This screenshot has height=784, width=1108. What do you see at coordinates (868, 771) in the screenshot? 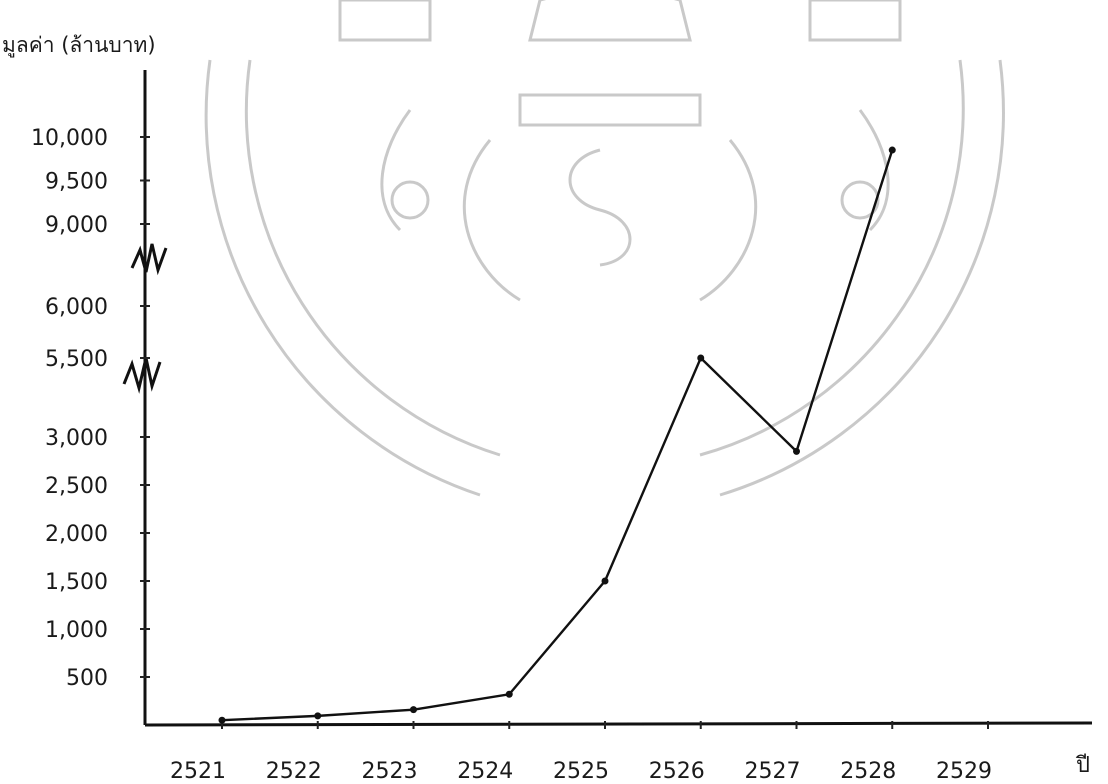
I see `x-tick-label: 2528` at bounding box center [868, 771].